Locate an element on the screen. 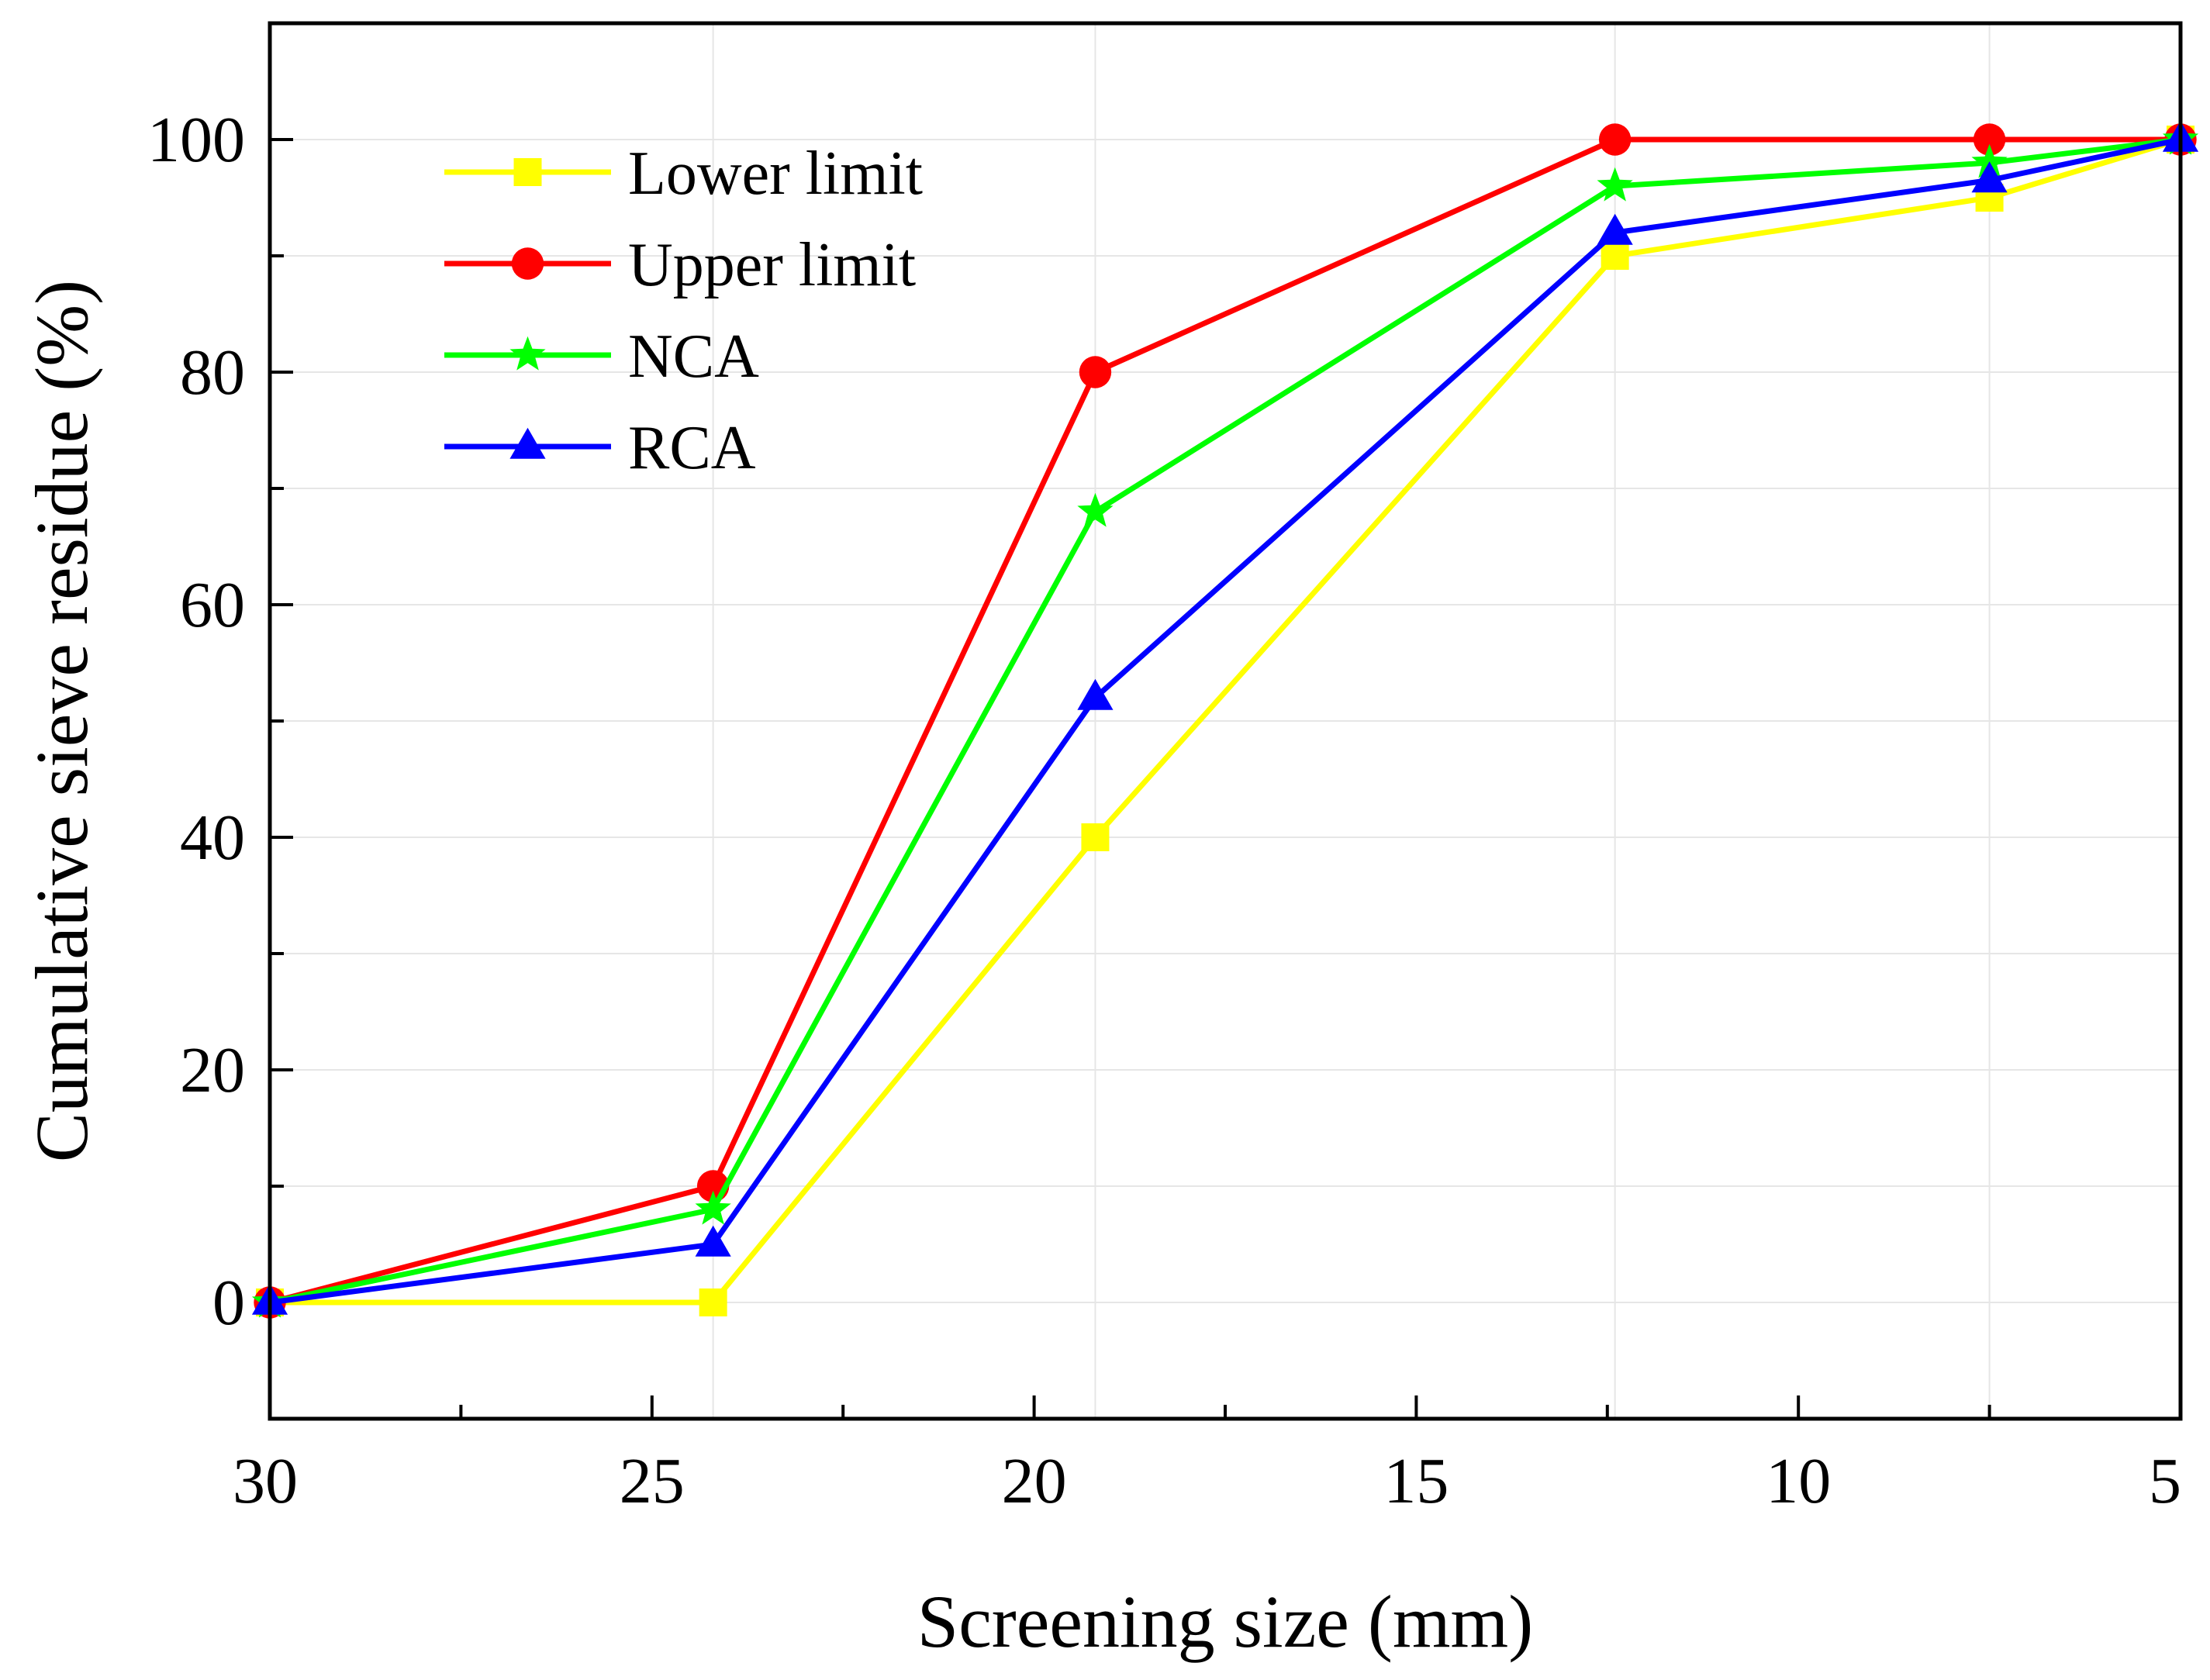  legend-item-nca: NCA is located at coordinates (601, 357).